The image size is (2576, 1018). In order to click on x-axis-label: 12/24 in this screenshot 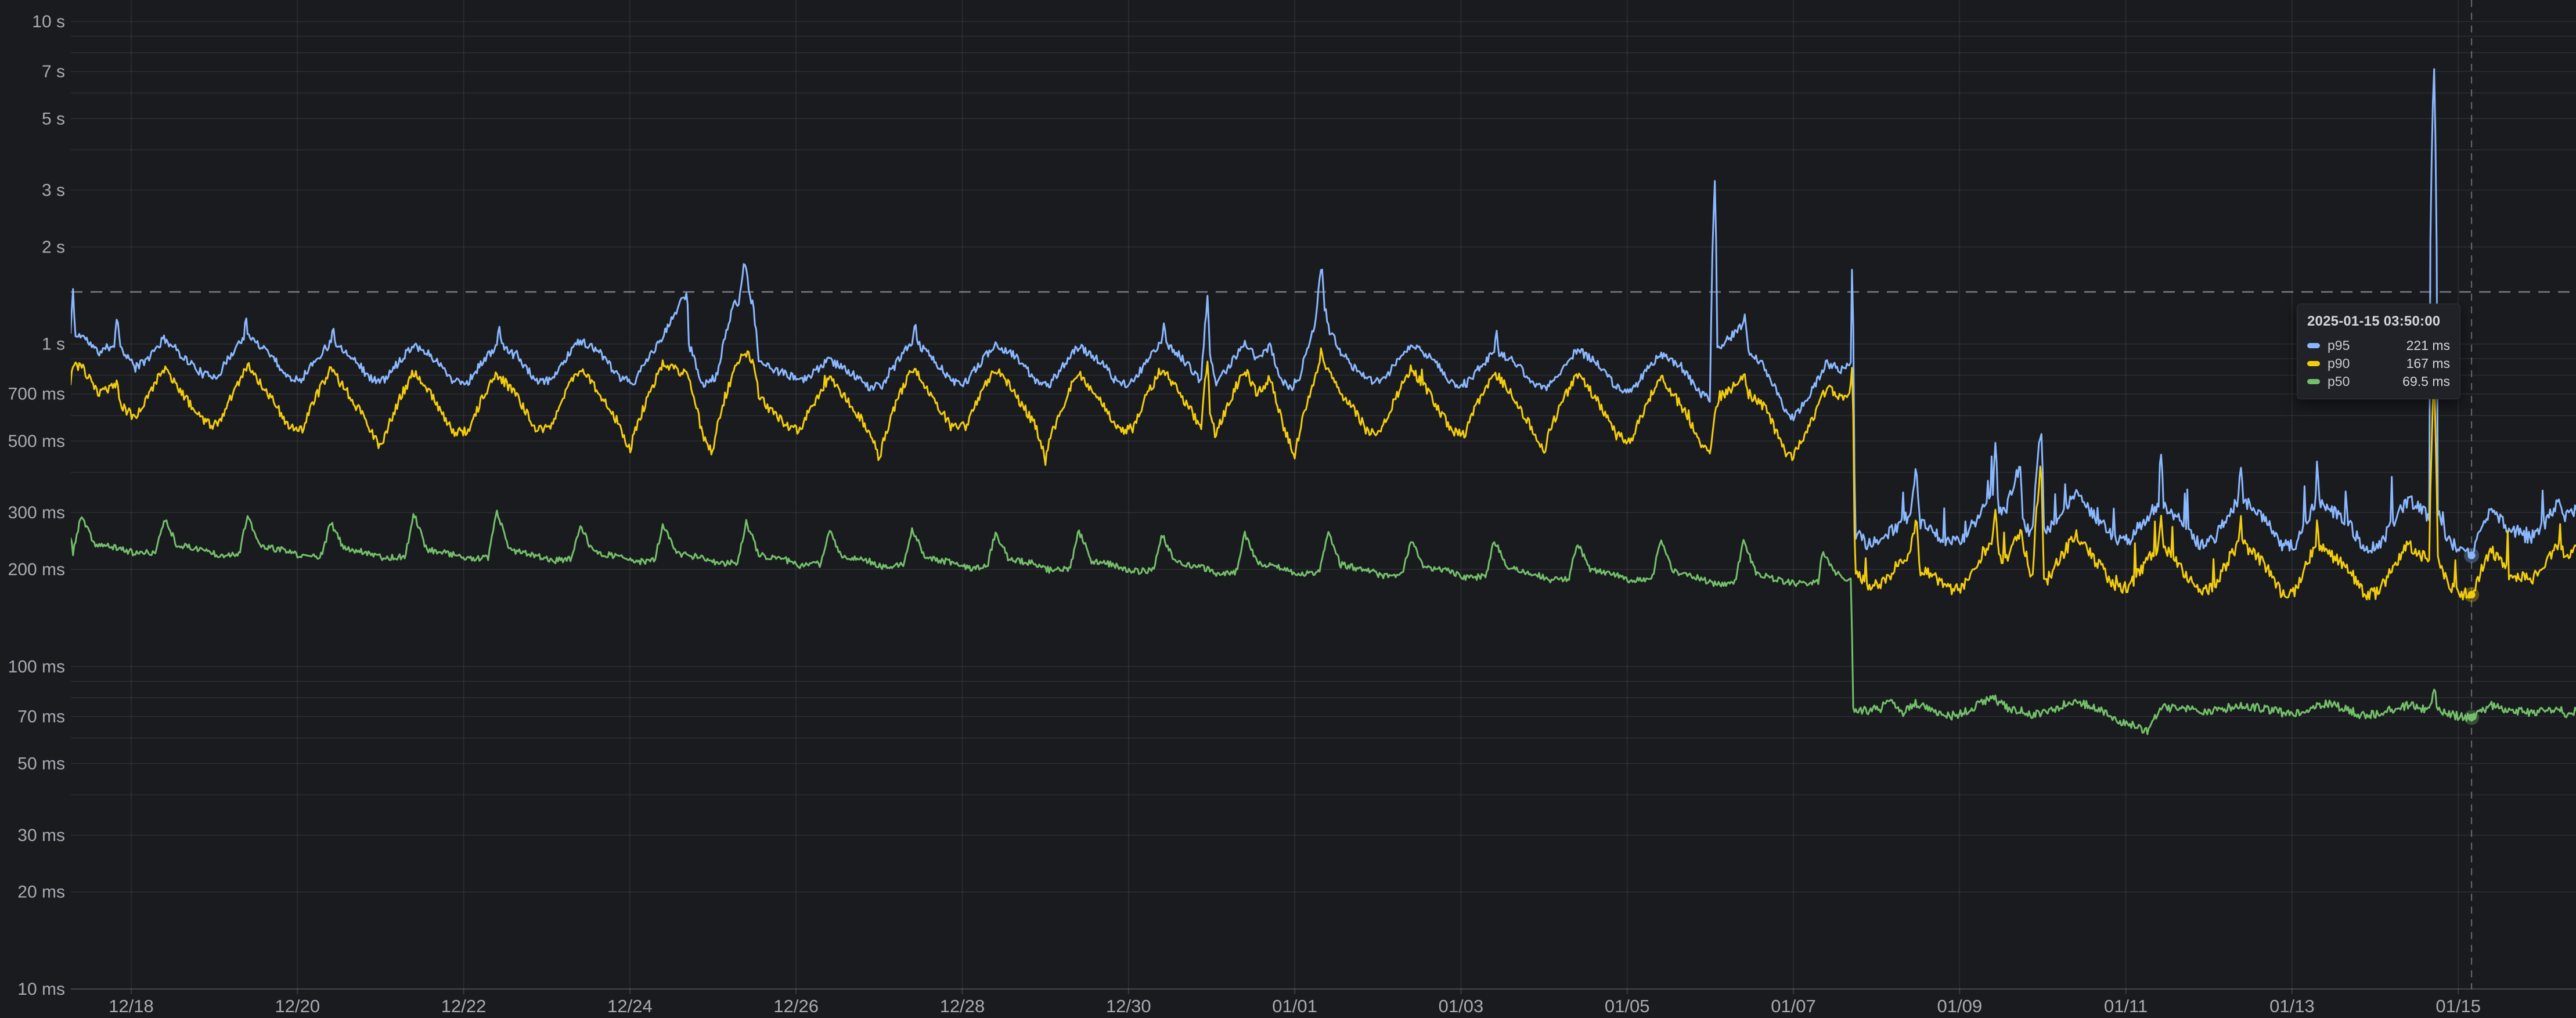, I will do `click(630, 1006)`.